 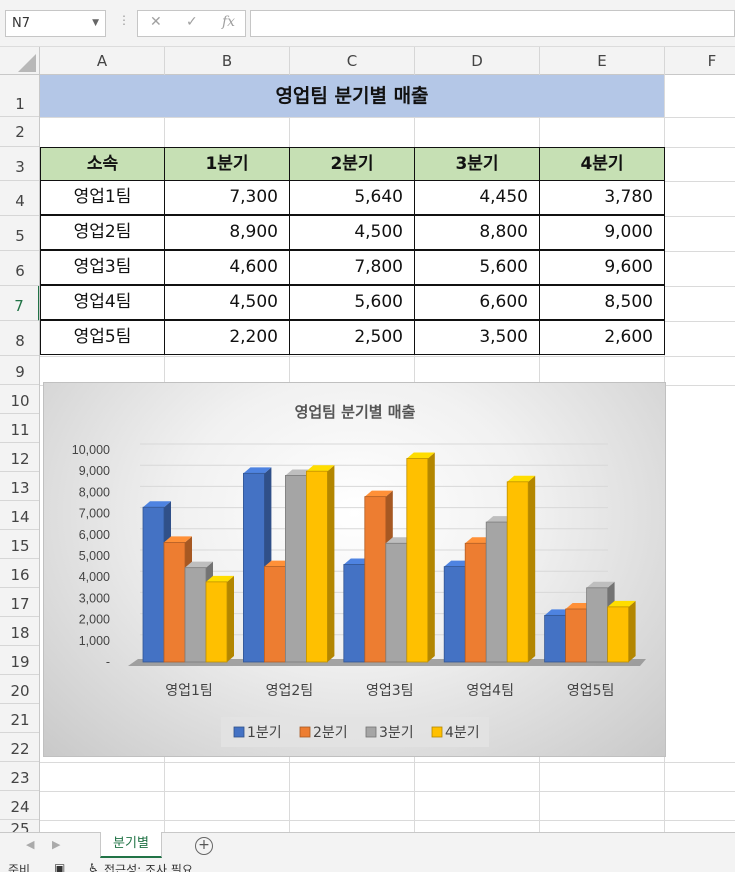 What do you see at coordinates (19, 457) in the screenshot?
I see `row-header-12: 12` at bounding box center [19, 457].